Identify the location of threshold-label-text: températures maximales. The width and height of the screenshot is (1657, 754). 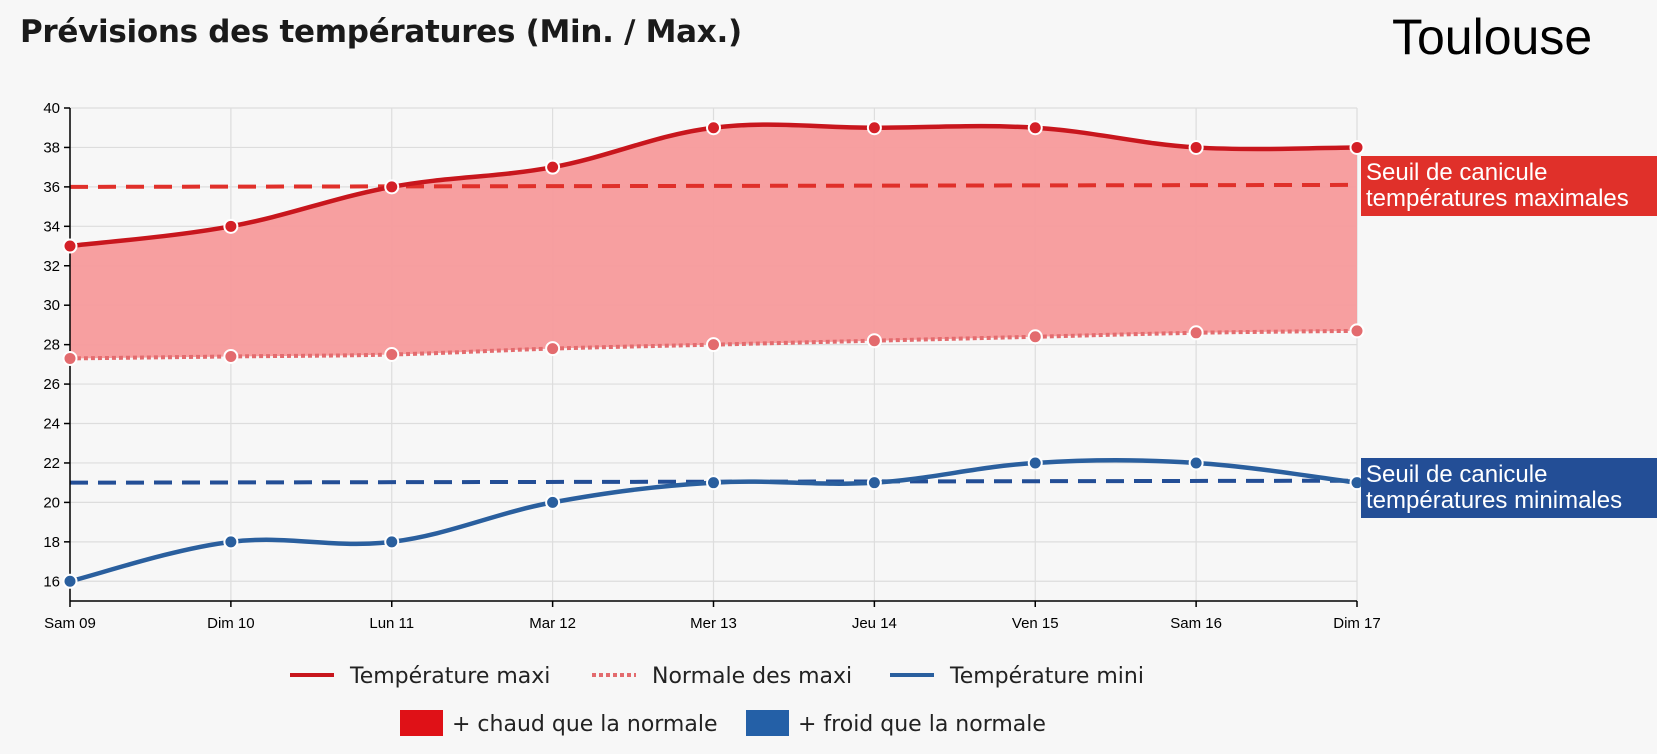
(1497, 198).